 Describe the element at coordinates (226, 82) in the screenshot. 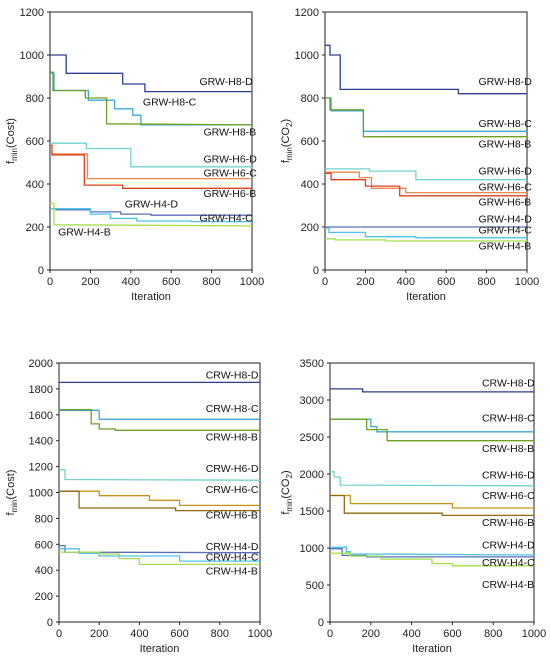

I see `series-label-grw-h8-d: GRW-H8-D` at that location.